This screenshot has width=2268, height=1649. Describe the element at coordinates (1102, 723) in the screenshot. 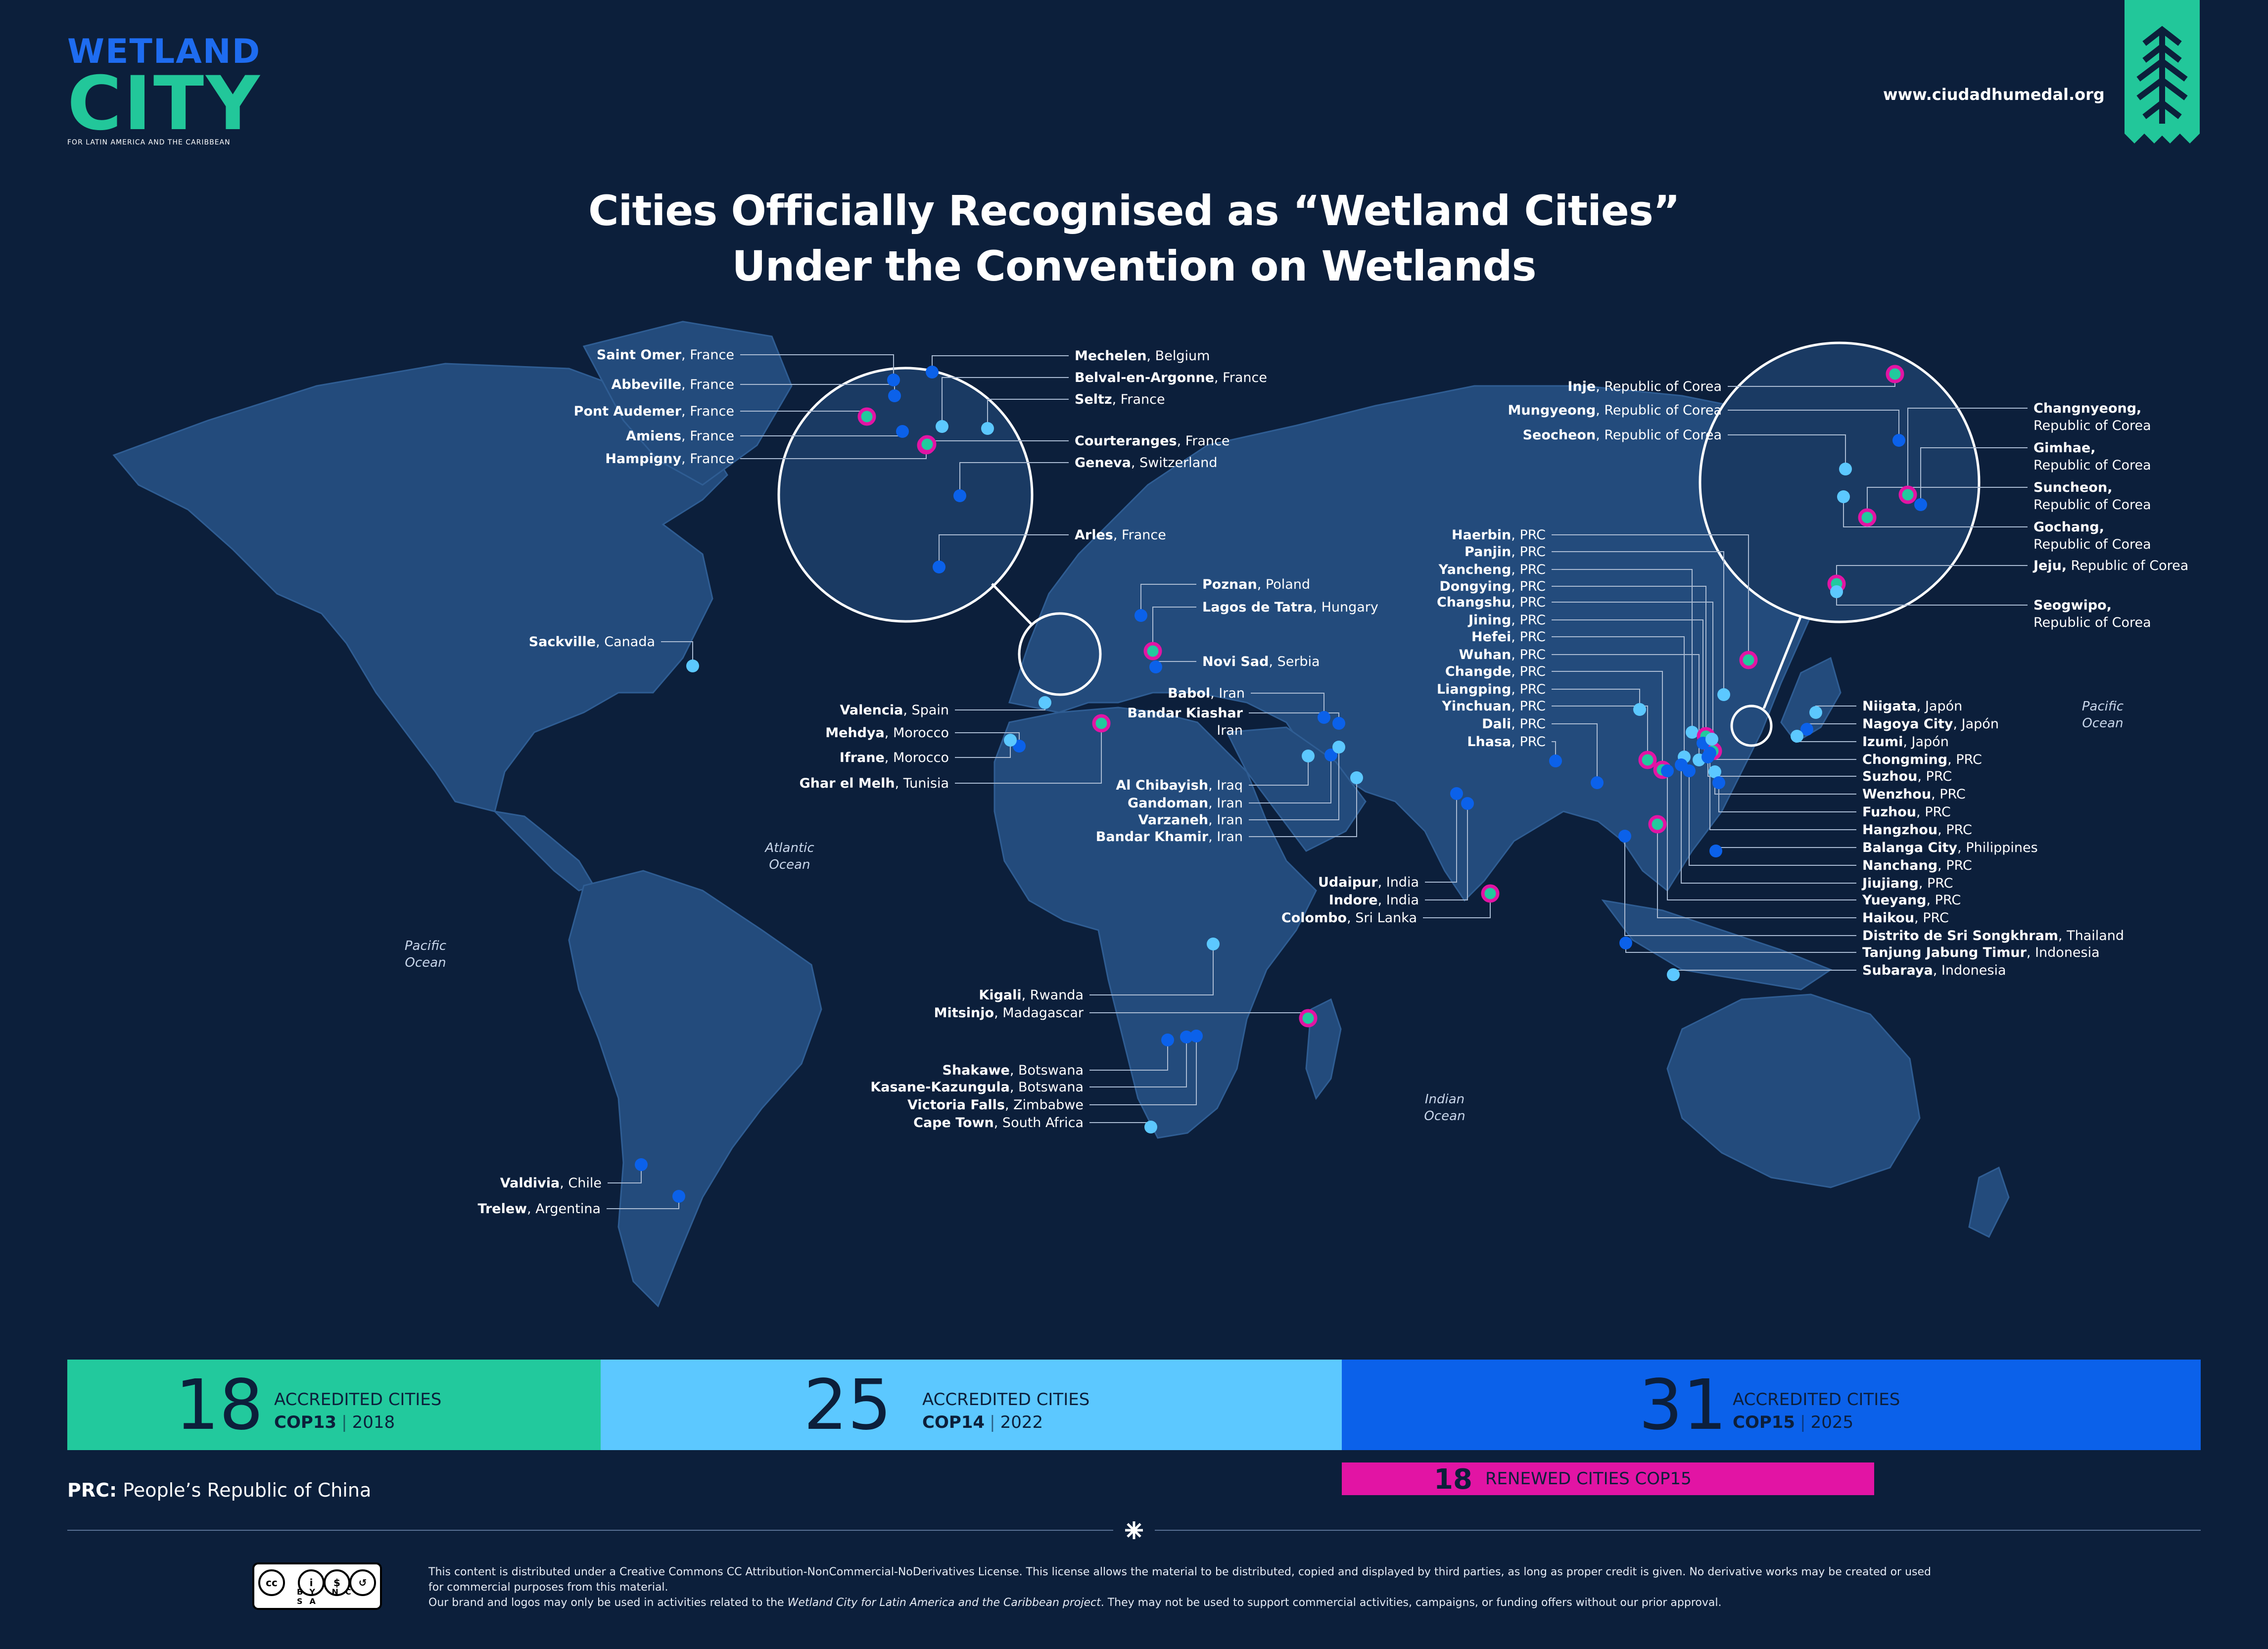

I see `city-marker-ghar-el-melh` at that location.